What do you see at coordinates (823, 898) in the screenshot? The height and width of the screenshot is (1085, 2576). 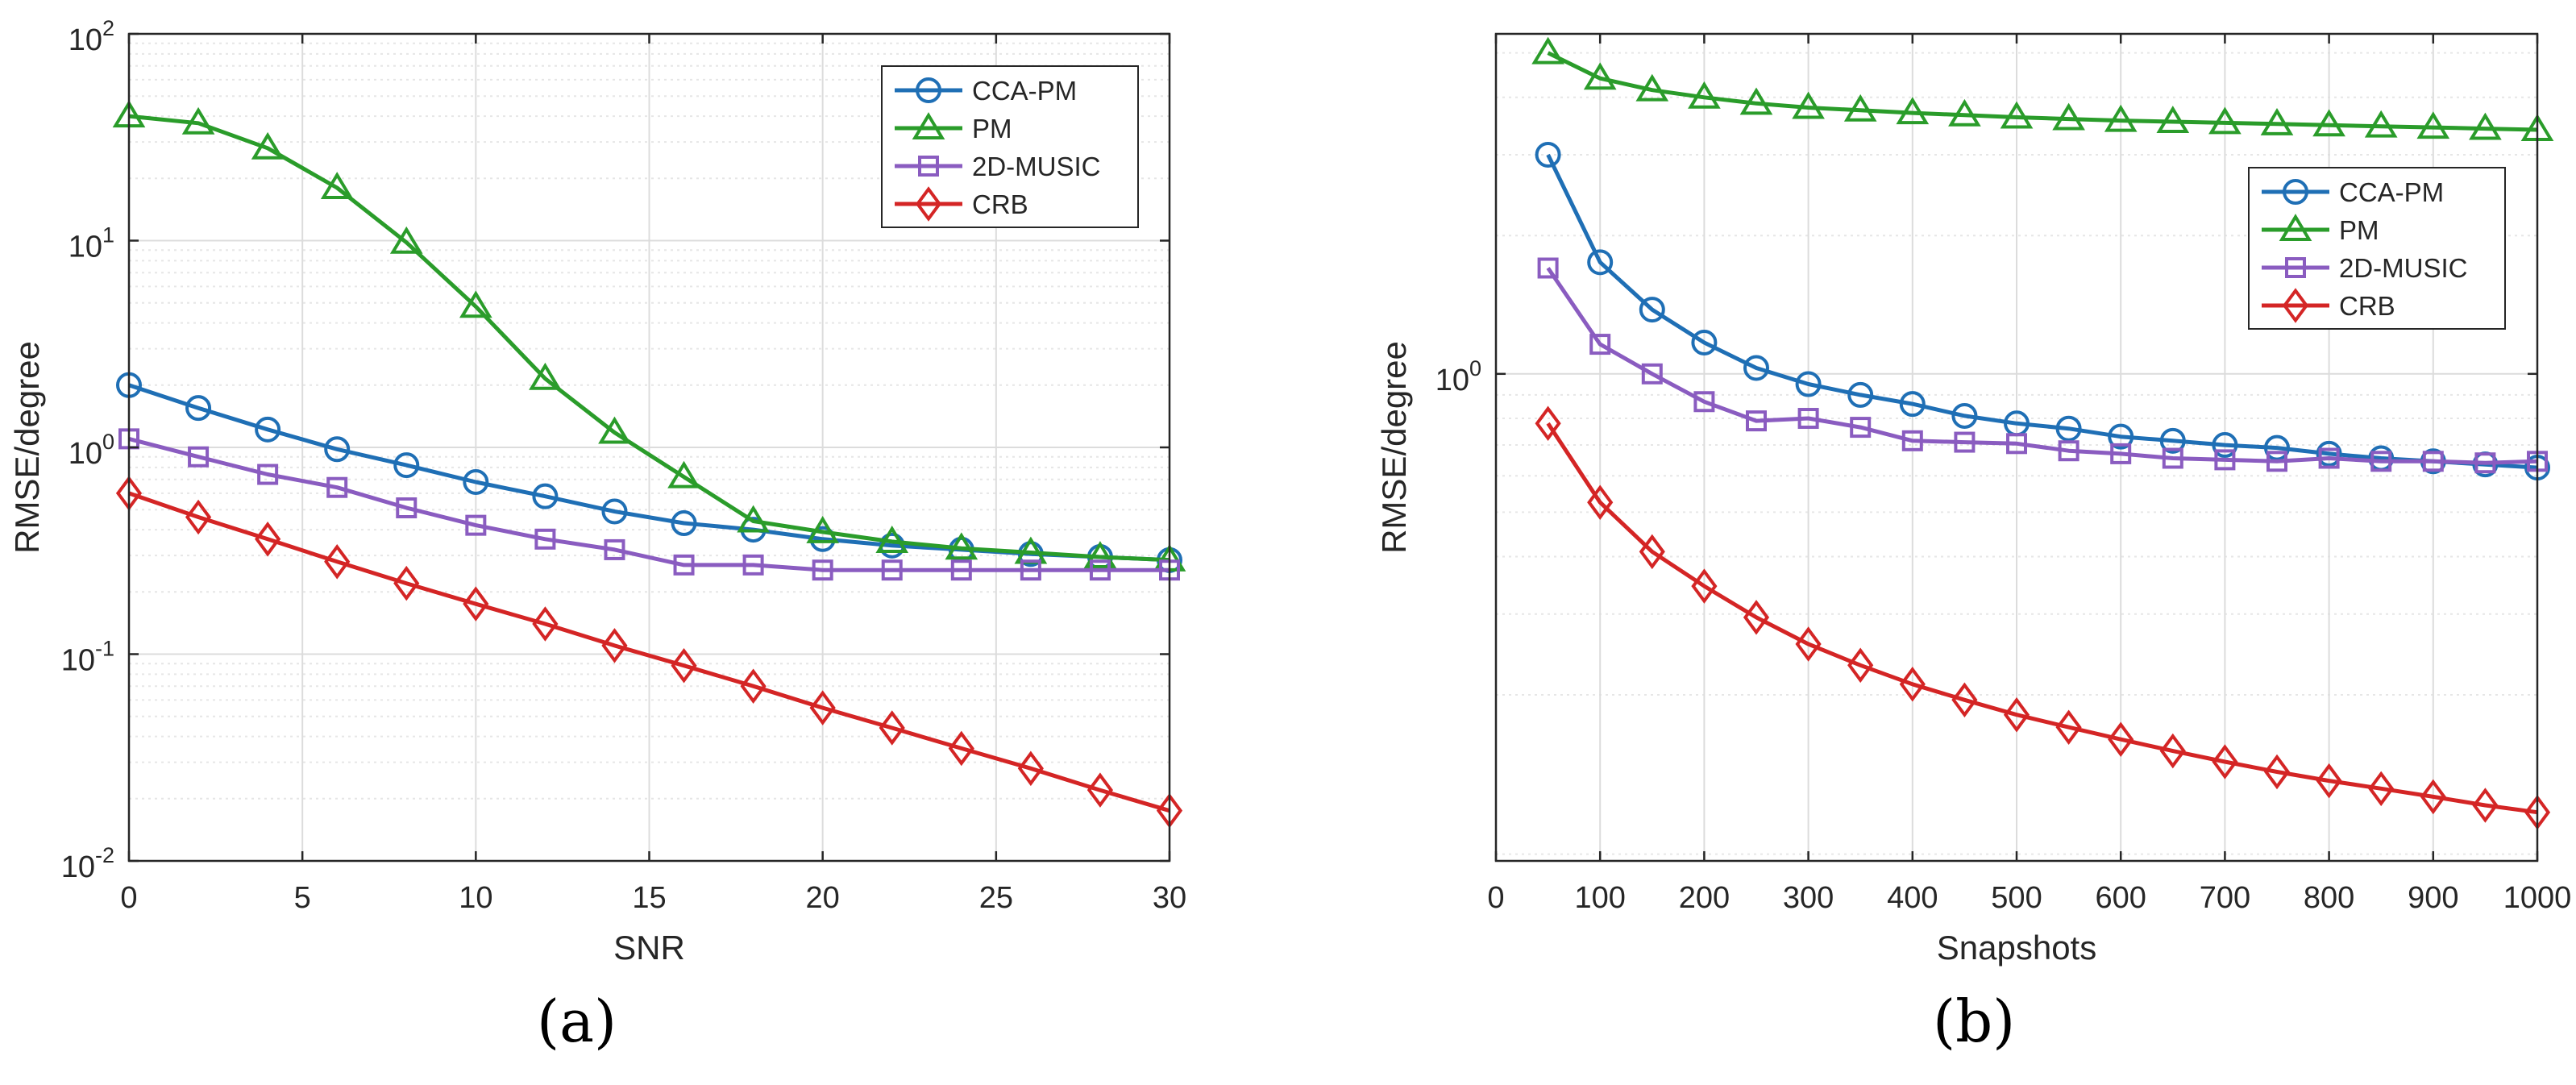 I see `x-tick-label: 20` at bounding box center [823, 898].